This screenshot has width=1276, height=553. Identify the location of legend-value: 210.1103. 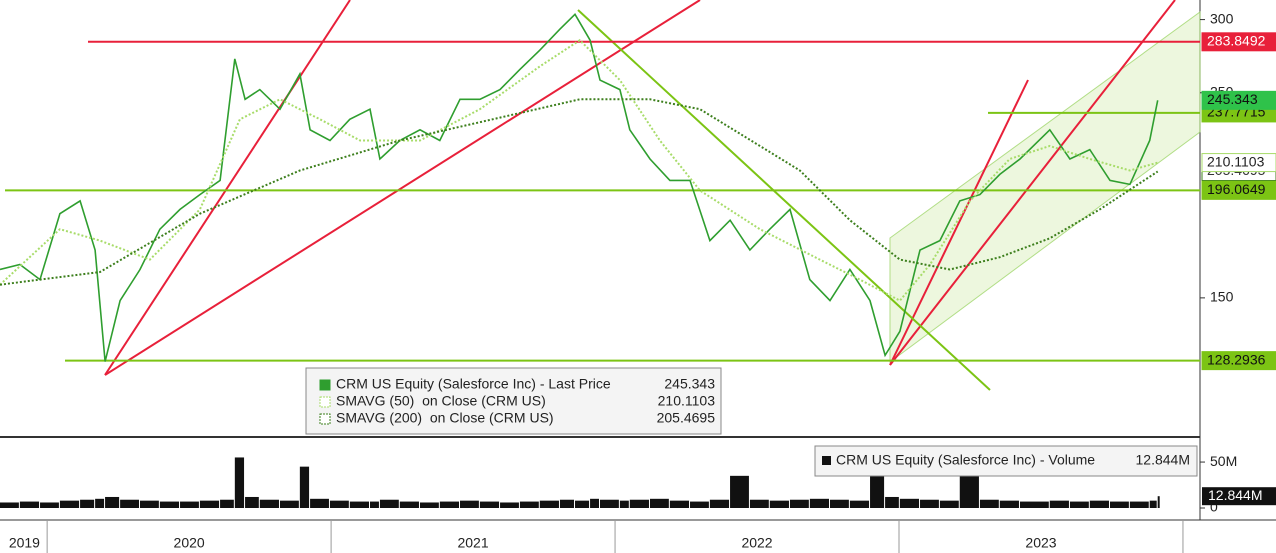
(687, 401).